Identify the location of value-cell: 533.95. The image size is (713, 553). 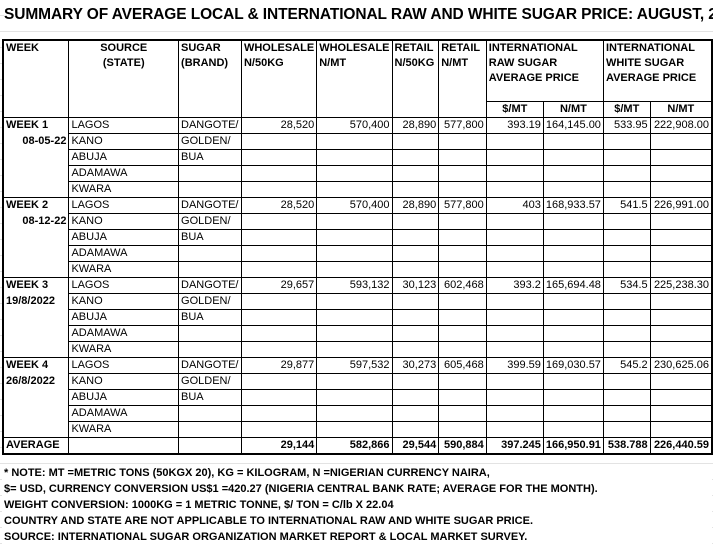
(626, 125).